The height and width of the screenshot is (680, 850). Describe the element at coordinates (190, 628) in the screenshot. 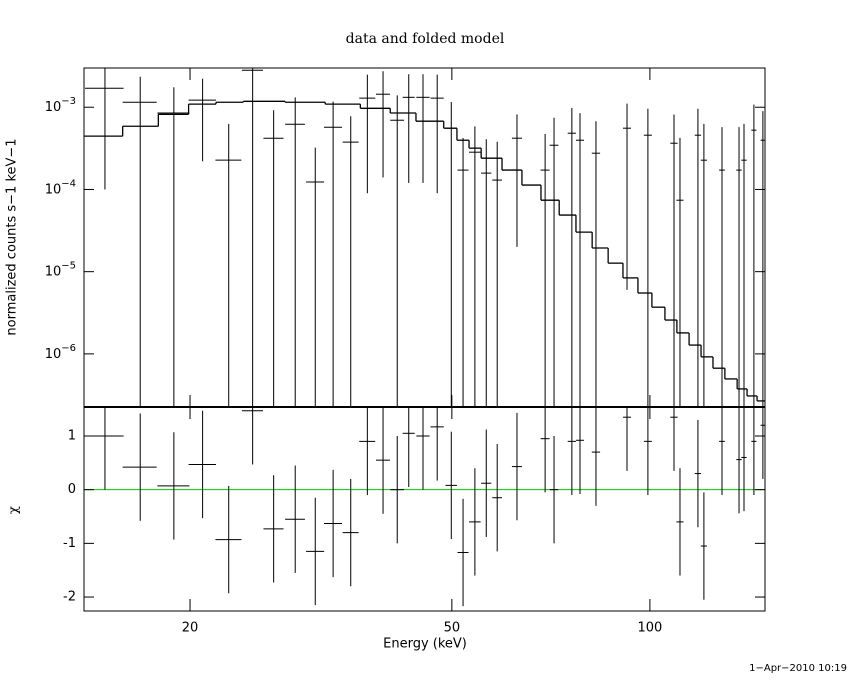

I see `x-tick-label: 20` at that location.